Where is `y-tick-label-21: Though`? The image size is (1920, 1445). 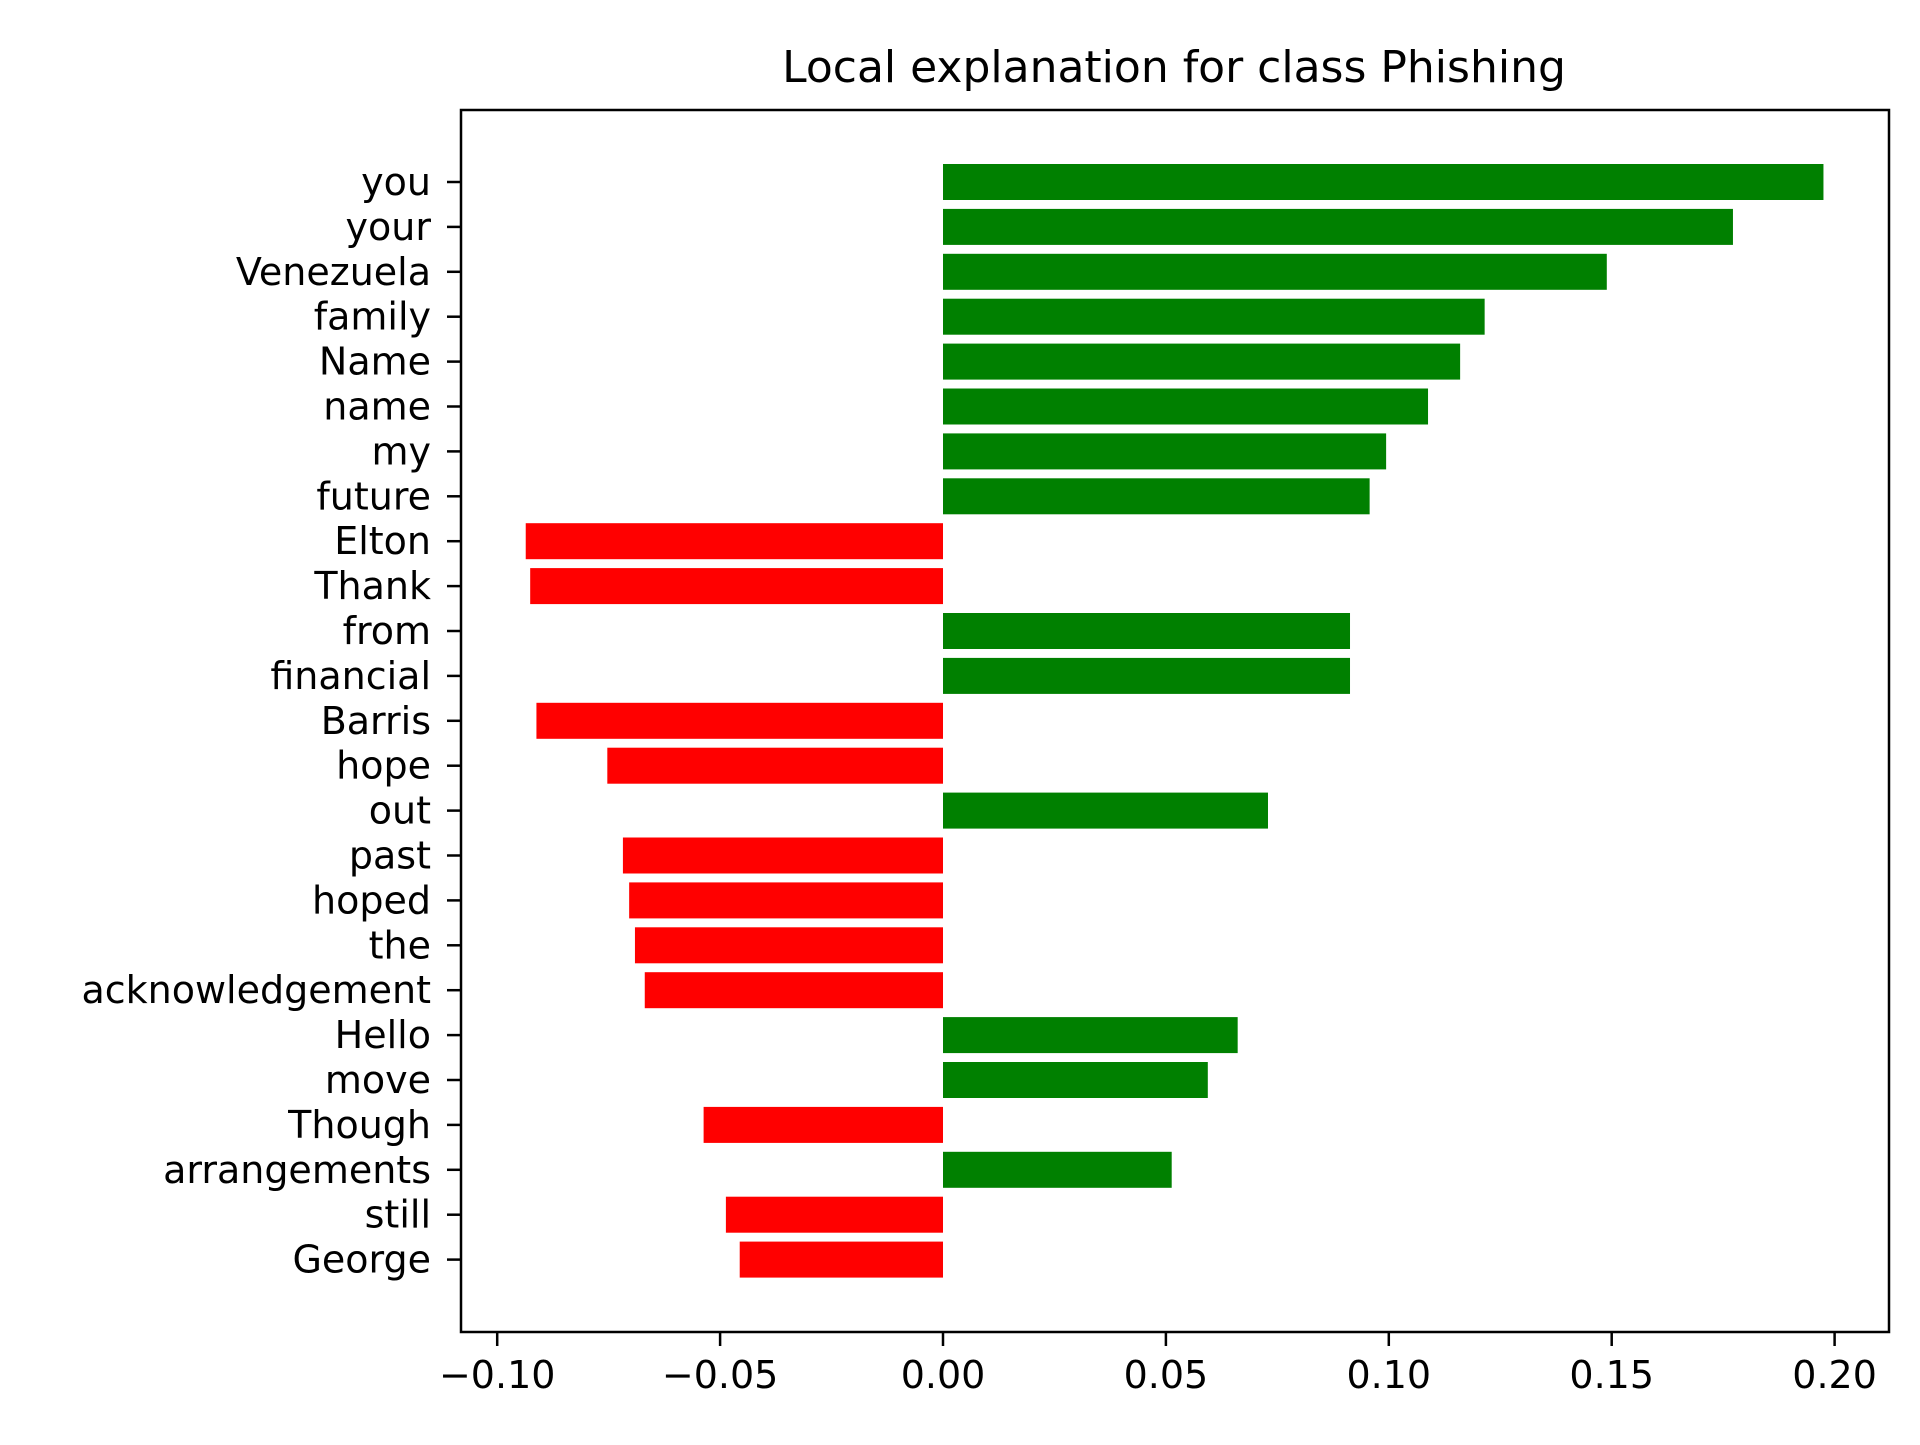
y-tick-label-21: Though is located at coordinates (359, 1125).